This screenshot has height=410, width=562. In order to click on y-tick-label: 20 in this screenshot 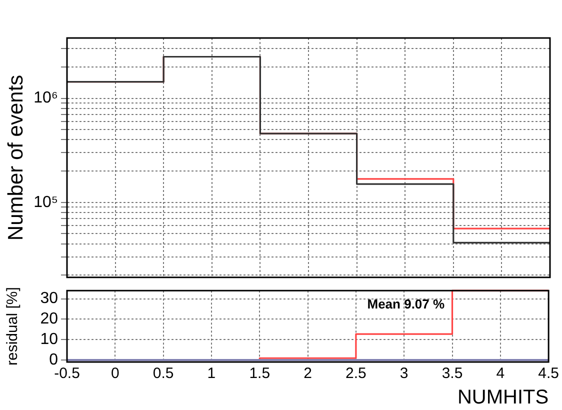, I will do `click(49, 319)`.